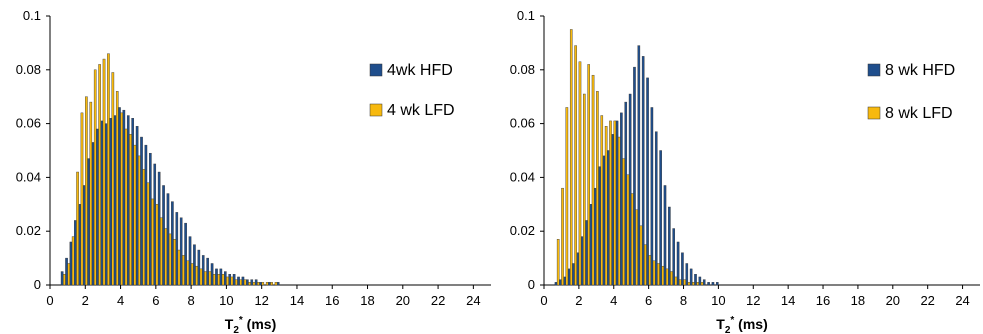 The height and width of the screenshot is (334, 983). I want to click on x-tick-label: 18, so click(367, 300).